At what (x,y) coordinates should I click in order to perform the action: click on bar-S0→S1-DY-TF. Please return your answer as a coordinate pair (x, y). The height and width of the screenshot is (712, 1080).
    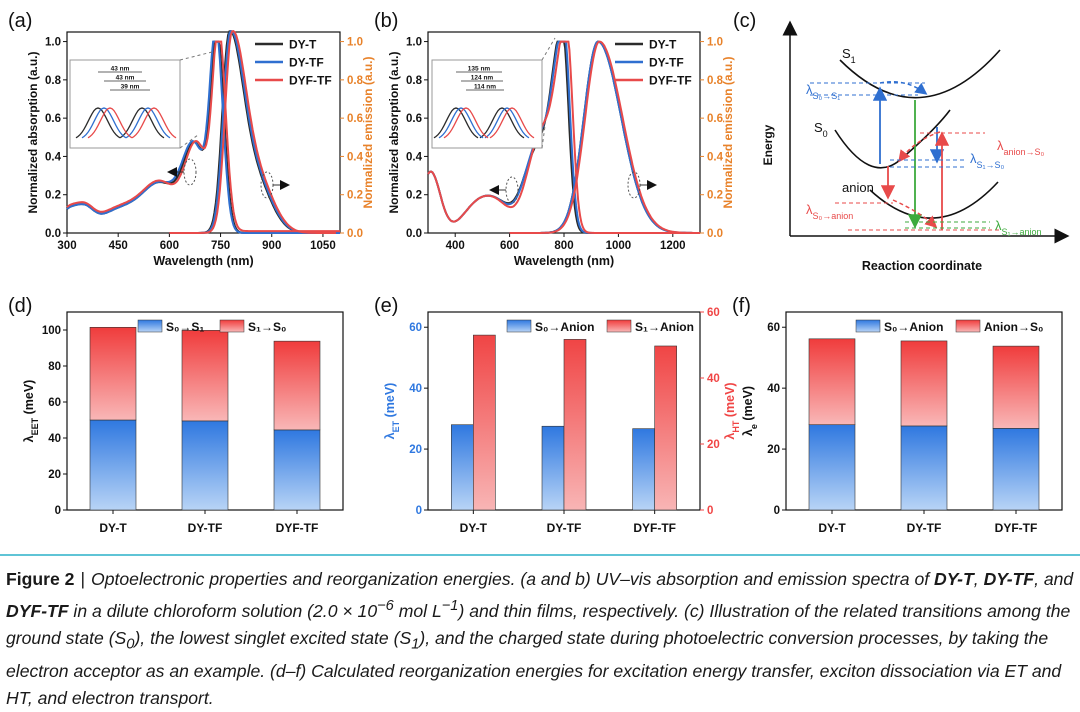
    Looking at the image, I should click on (205, 465).